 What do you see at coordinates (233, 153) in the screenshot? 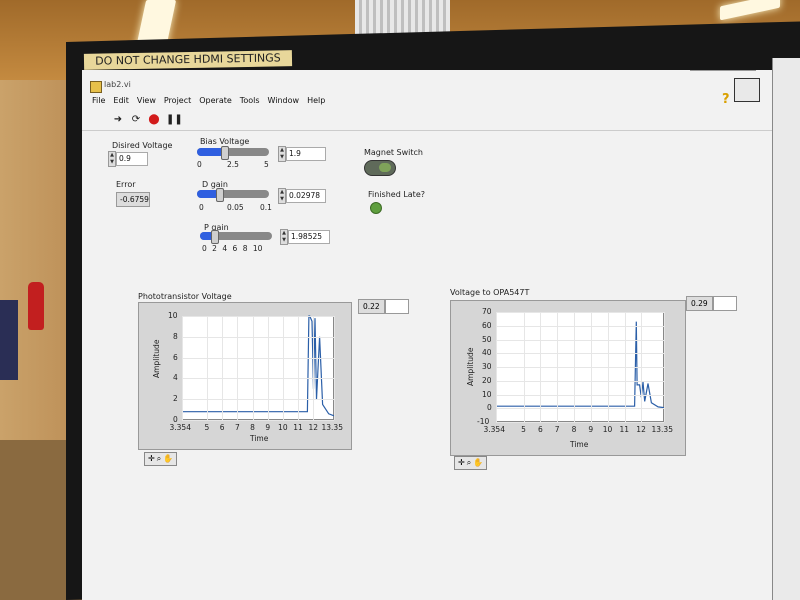
I see `bias-voltage-slider` at bounding box center [233, 153].